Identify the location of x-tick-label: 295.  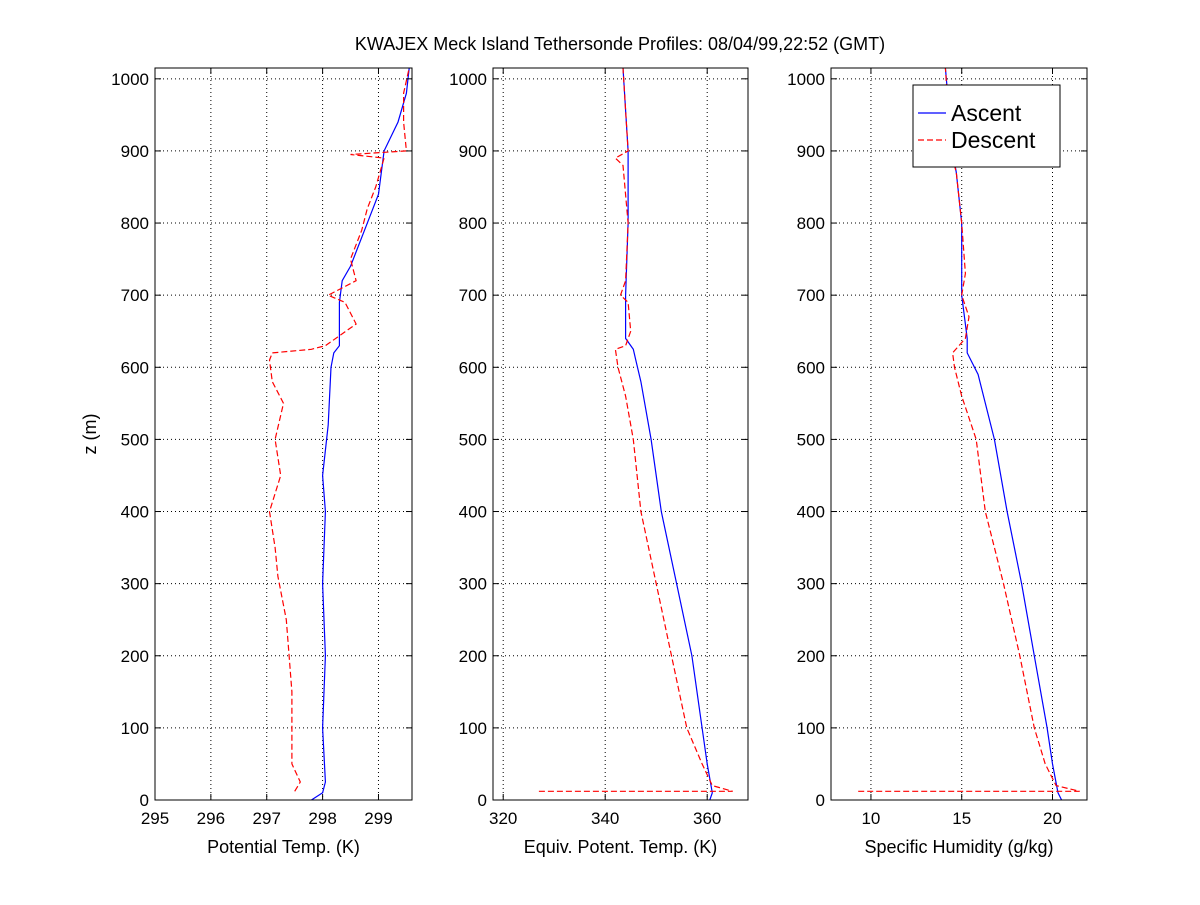
(155, 818).